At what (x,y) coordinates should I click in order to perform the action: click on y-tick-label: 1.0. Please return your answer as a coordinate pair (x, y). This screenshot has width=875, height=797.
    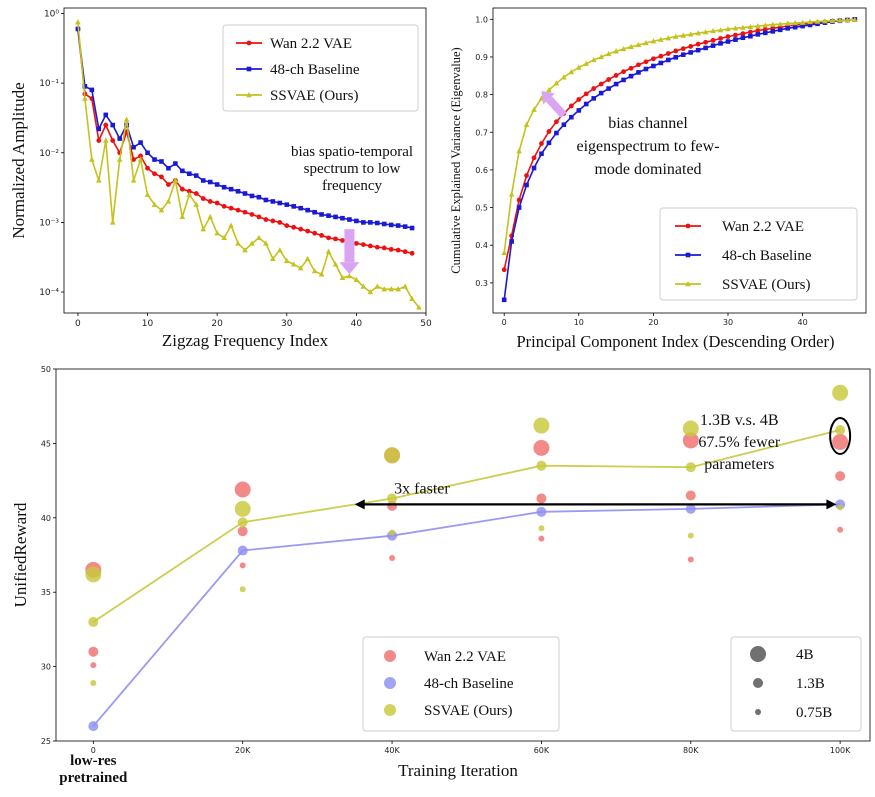
    Looking at the image, I should click on (481, 19).